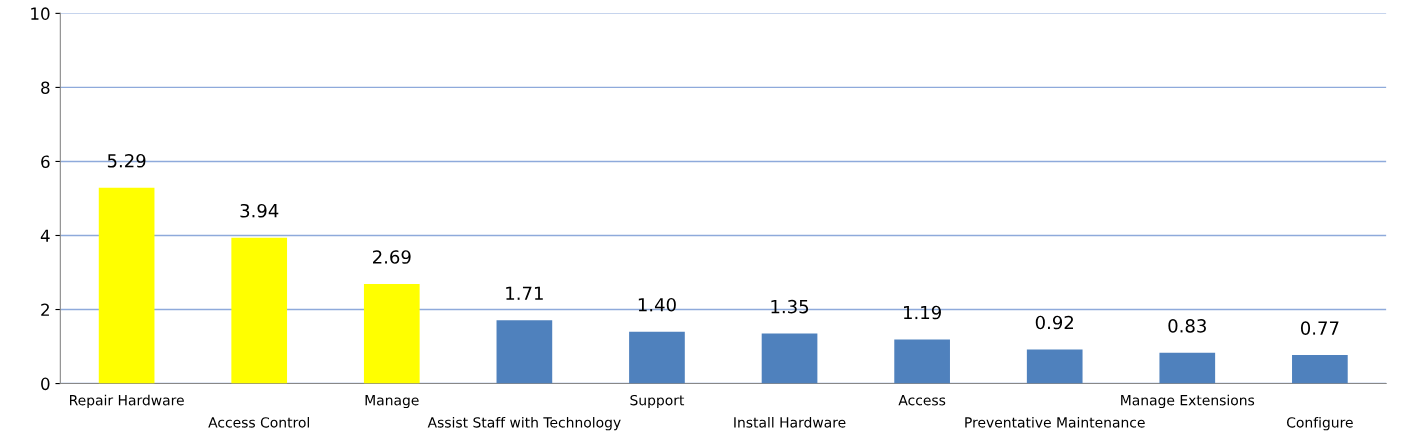 The height and width of the screenshot is (446, 1403). I want to click on y-tick-label: 0, so click(45, 384).